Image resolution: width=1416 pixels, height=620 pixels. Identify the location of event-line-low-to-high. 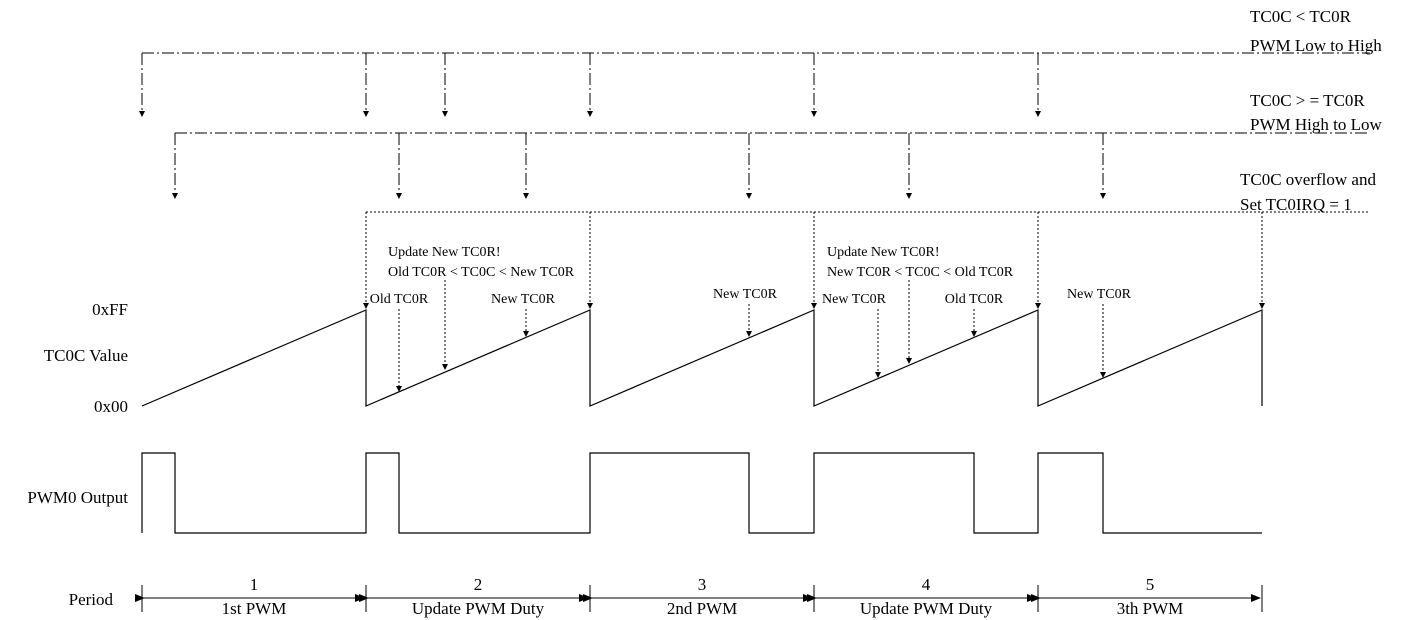
(754, 84).